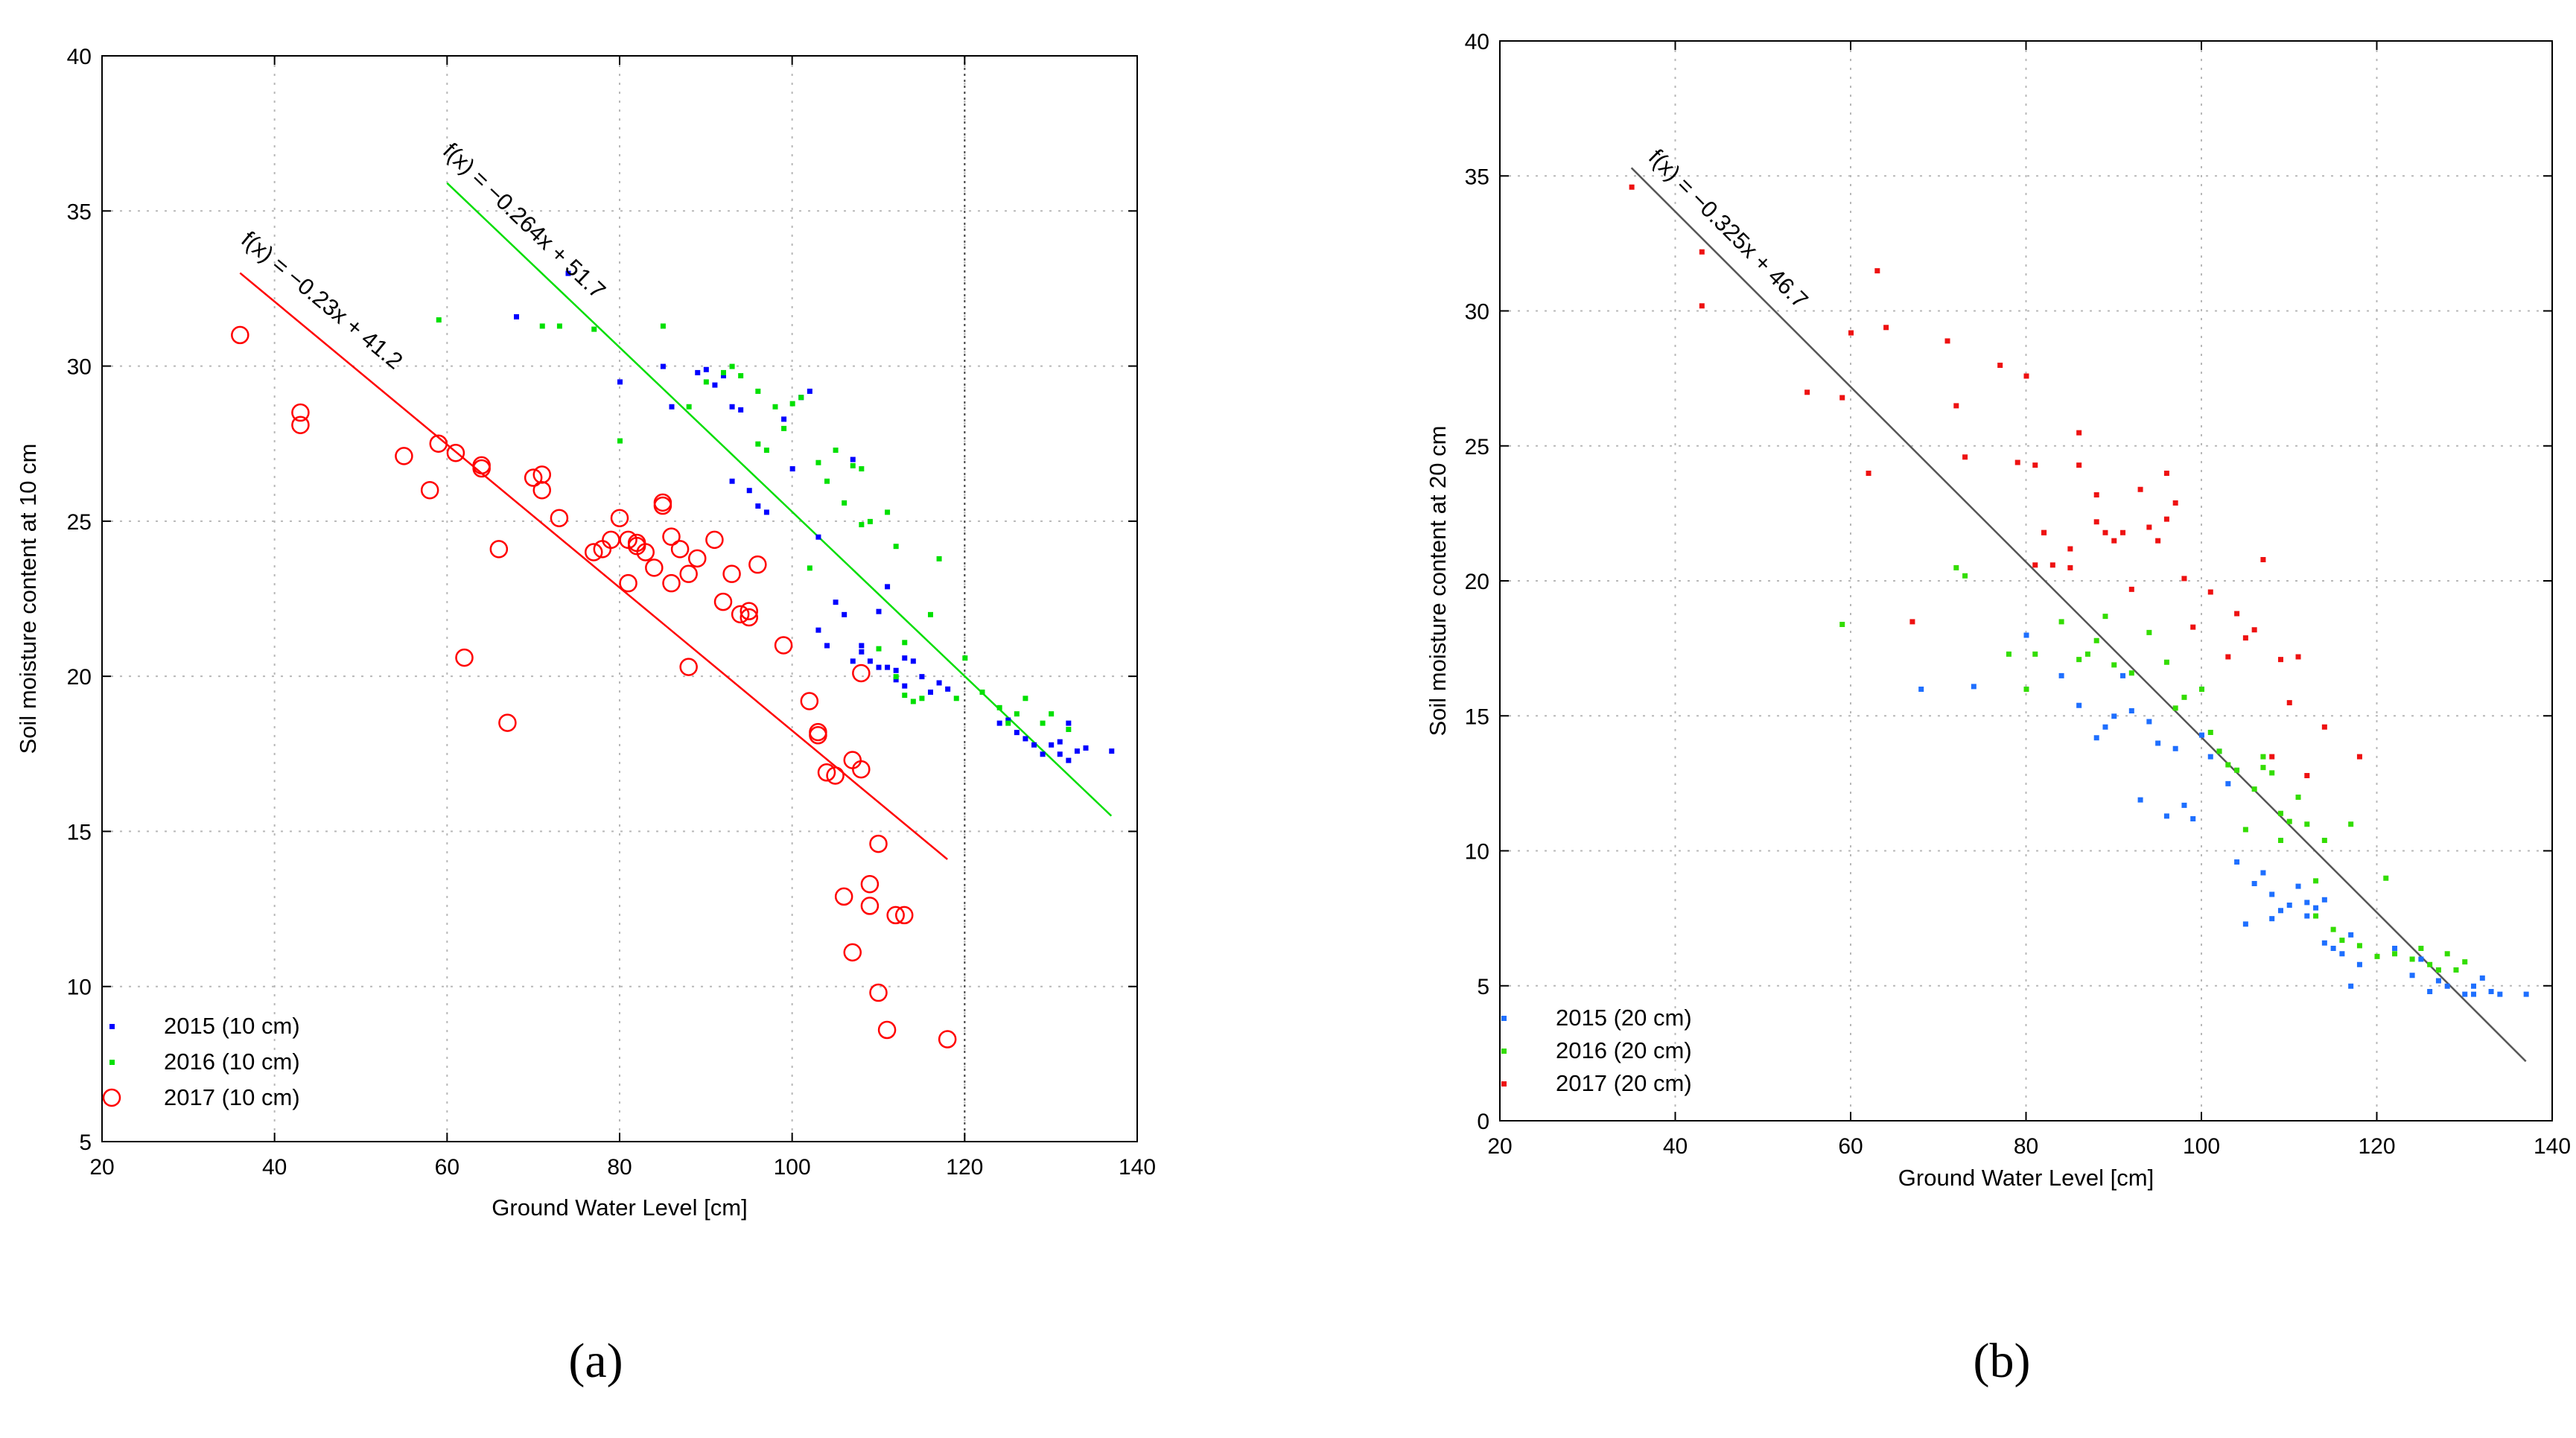  I want to click on x-tick-label-b: 140, so click(2552, 1146).